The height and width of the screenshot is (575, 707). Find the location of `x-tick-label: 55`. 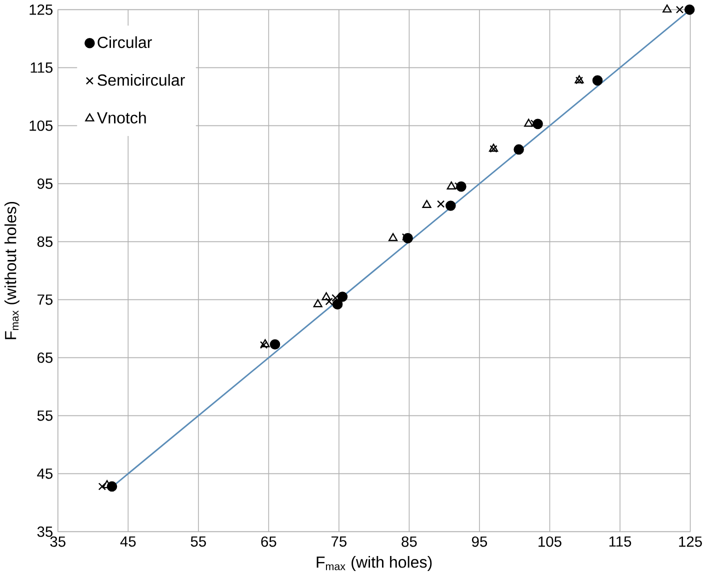

x-tick-label: 55 is located at coordinates (198, 541).